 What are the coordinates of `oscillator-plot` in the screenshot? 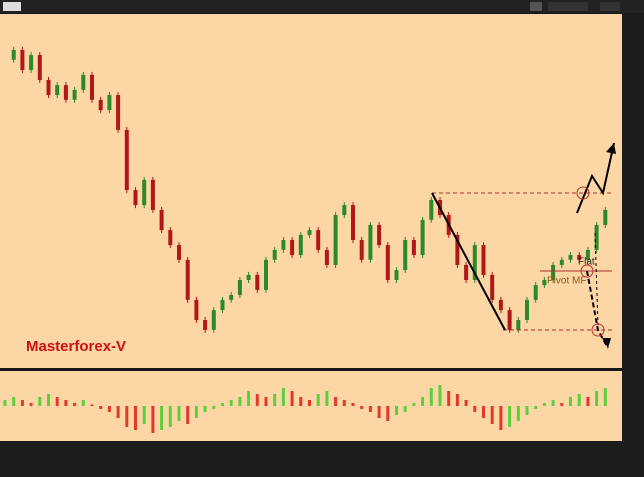 It's located at (305, 409).